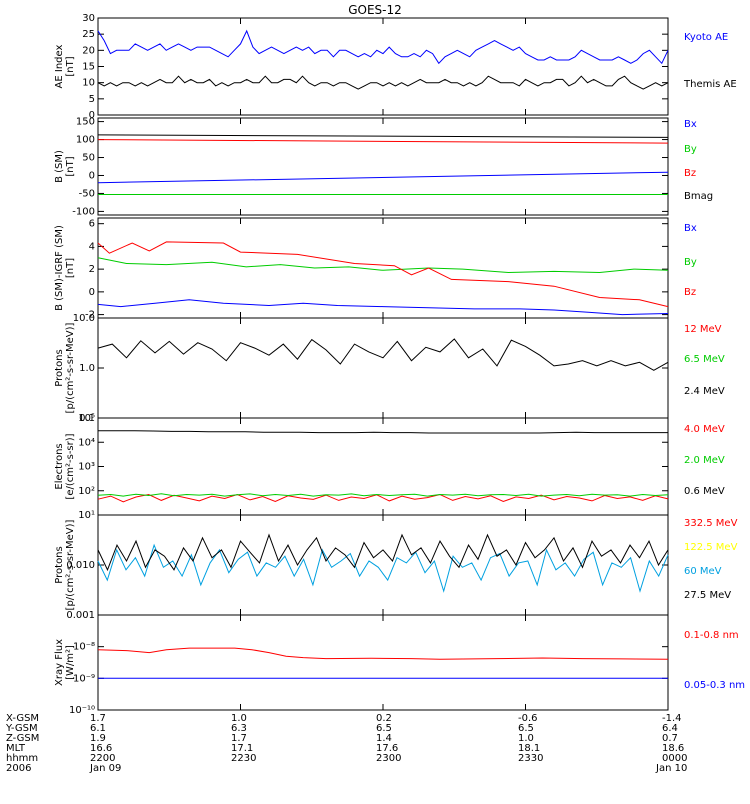  I want to click on footer-value: 16.6, so click(101, 748).